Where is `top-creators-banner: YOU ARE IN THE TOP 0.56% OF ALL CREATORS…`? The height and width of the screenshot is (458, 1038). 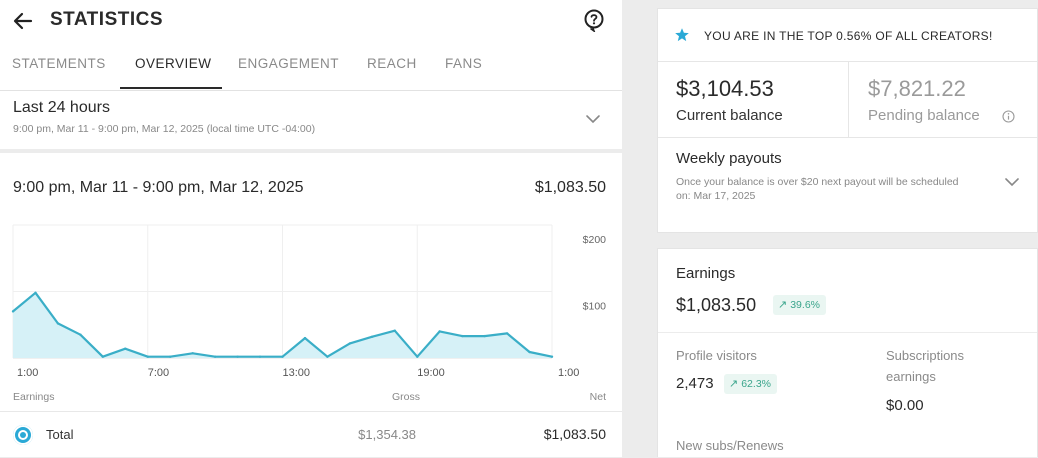
top-creators-banner: YOU ARE IN THE TOP 0.56% OF ALL CREATORS… is located at coordinates (847, 35).